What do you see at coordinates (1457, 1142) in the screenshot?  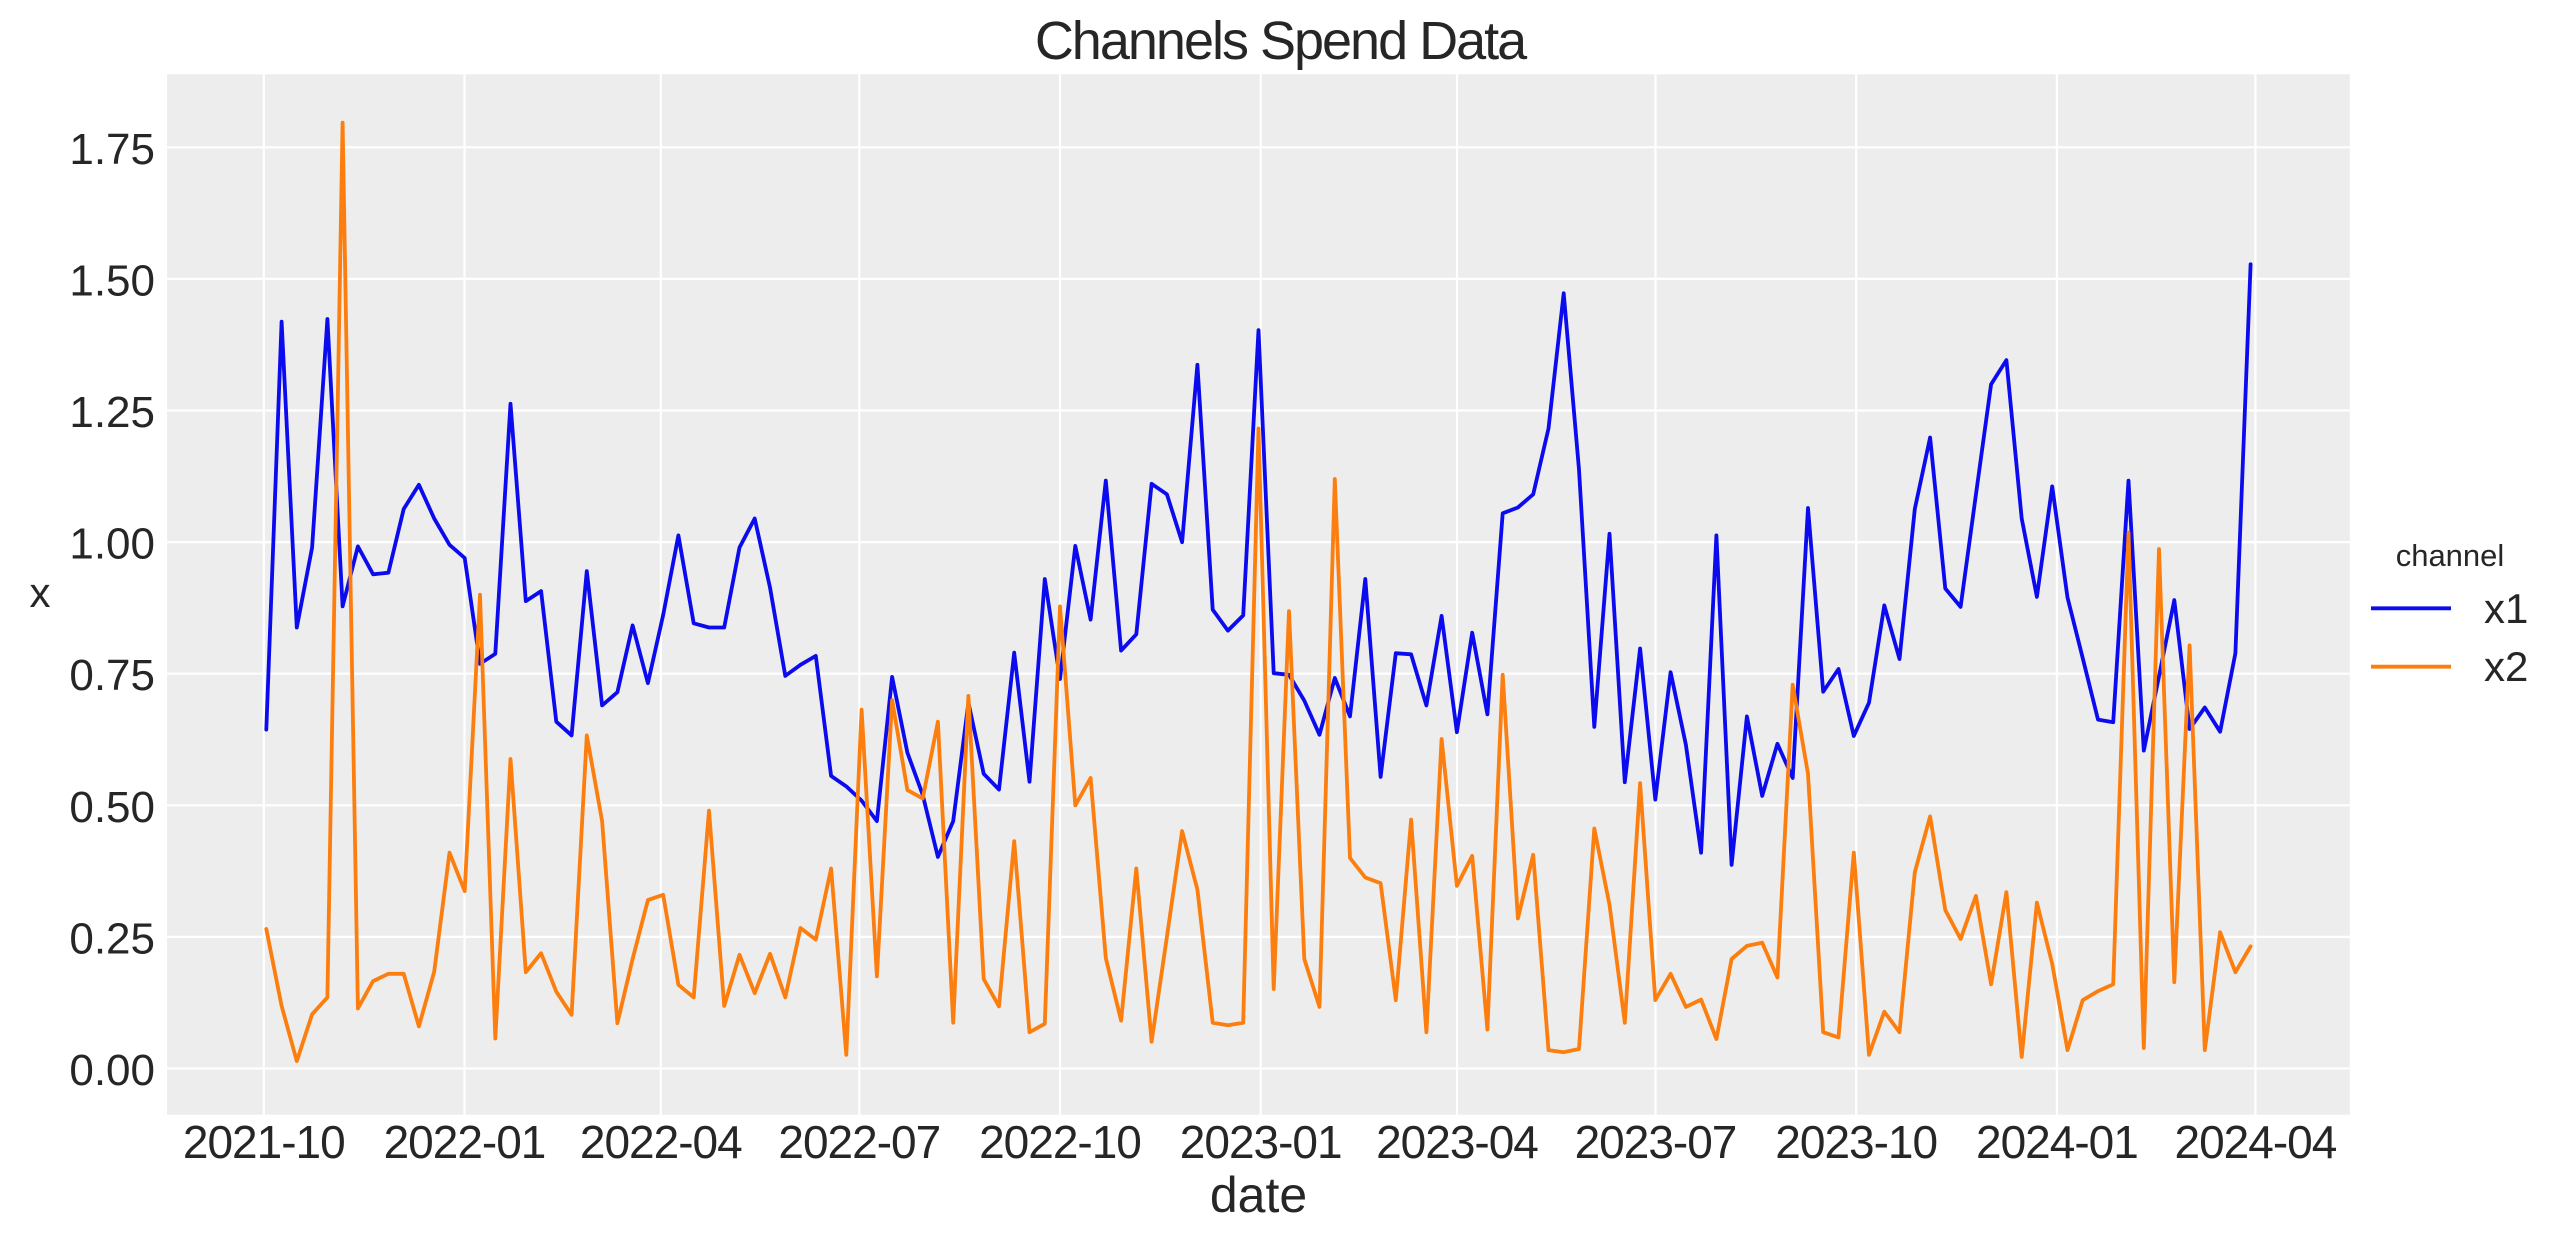 I see `svg-text: 2023-04` at bounding box center [1457, 1142].